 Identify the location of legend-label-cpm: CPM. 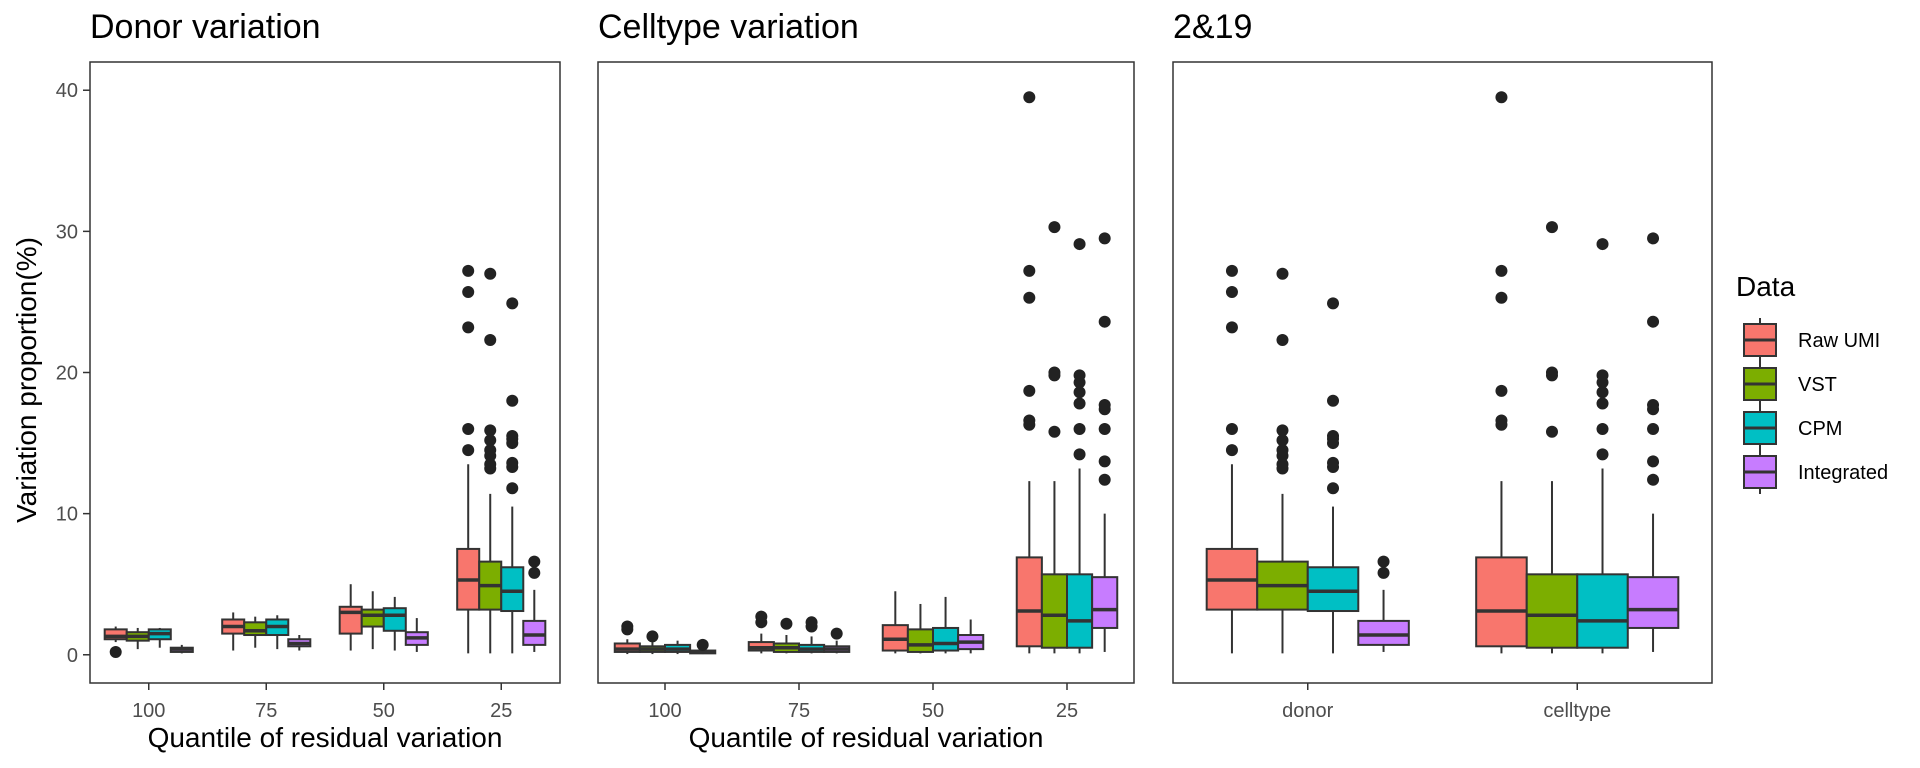
(1820, 429).